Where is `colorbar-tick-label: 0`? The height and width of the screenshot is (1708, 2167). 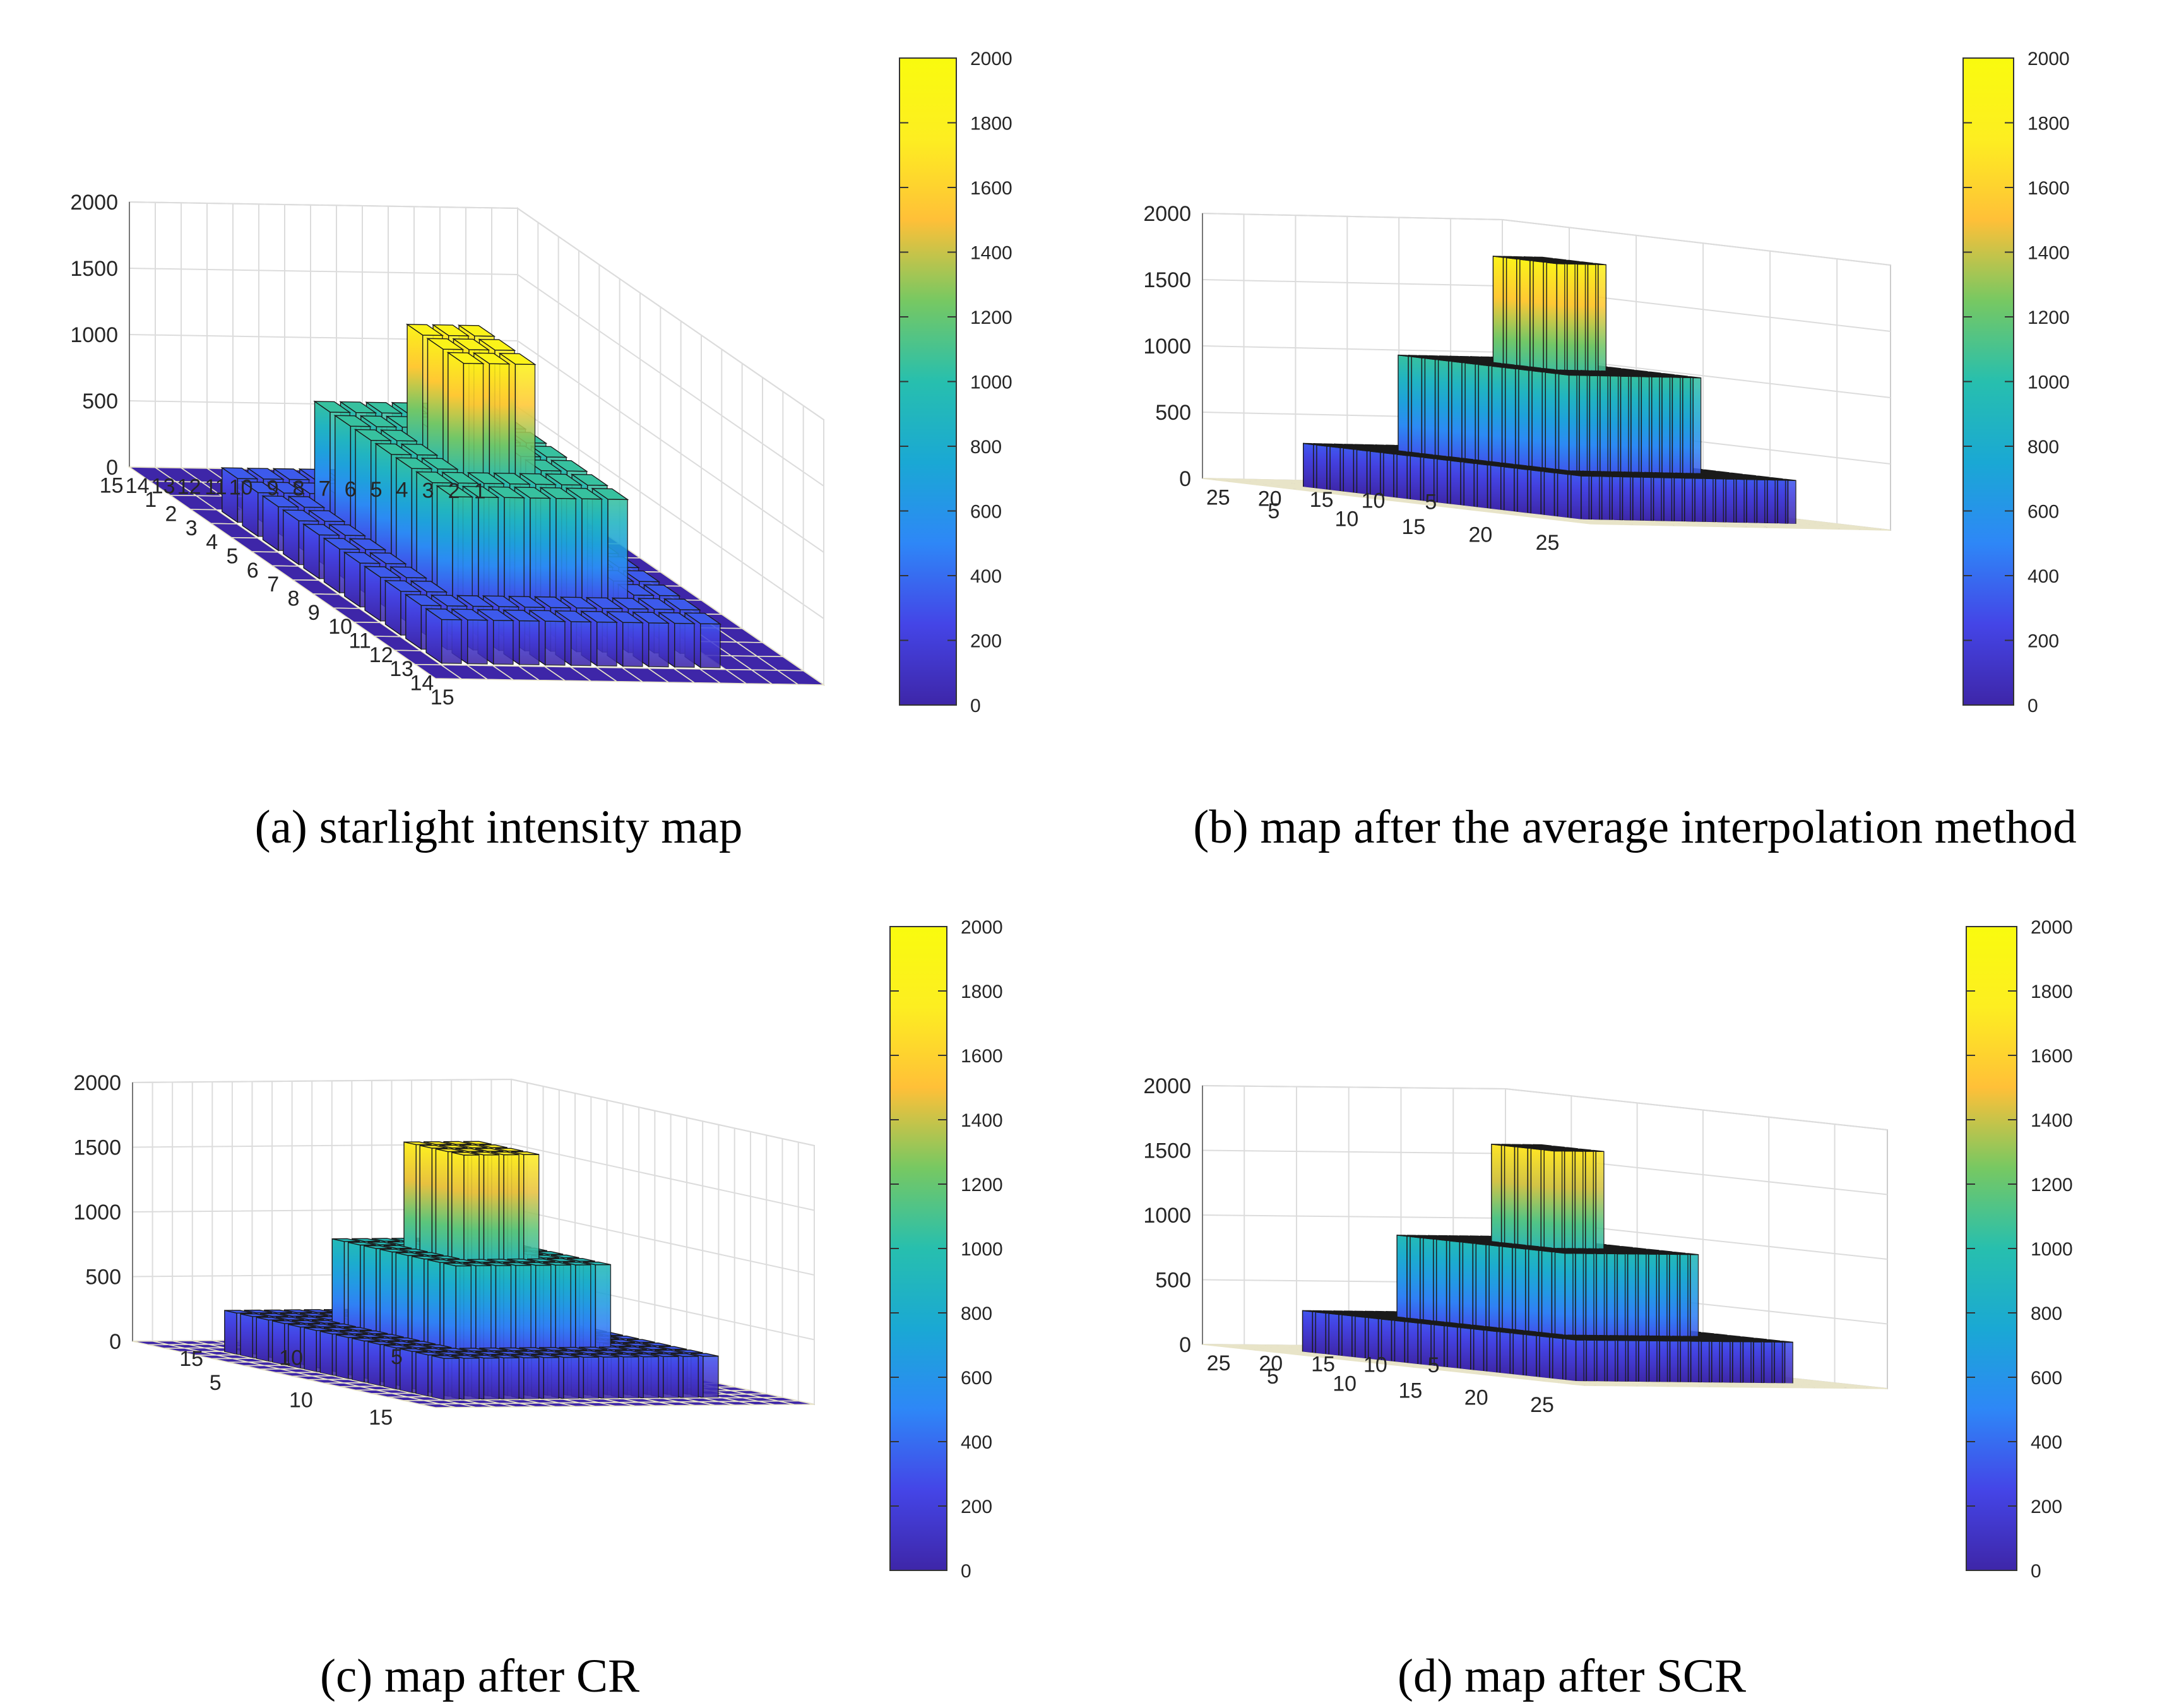 colorbar-tick-label: 0 is located at coordinates (2032, 706).